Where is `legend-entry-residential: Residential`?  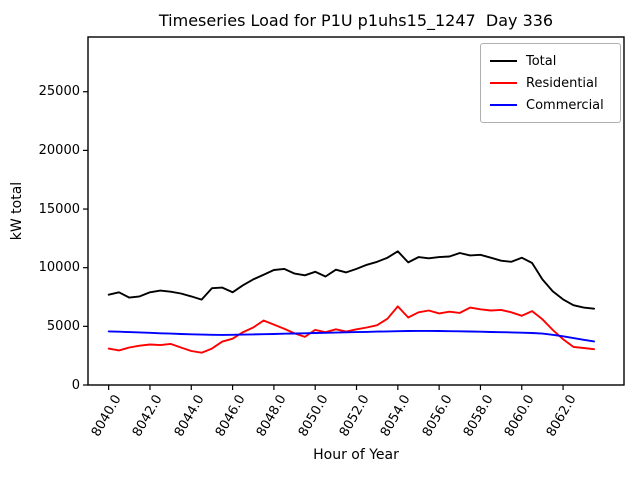 legend-entry-residential: Residential is located at coordinates (551, 83).